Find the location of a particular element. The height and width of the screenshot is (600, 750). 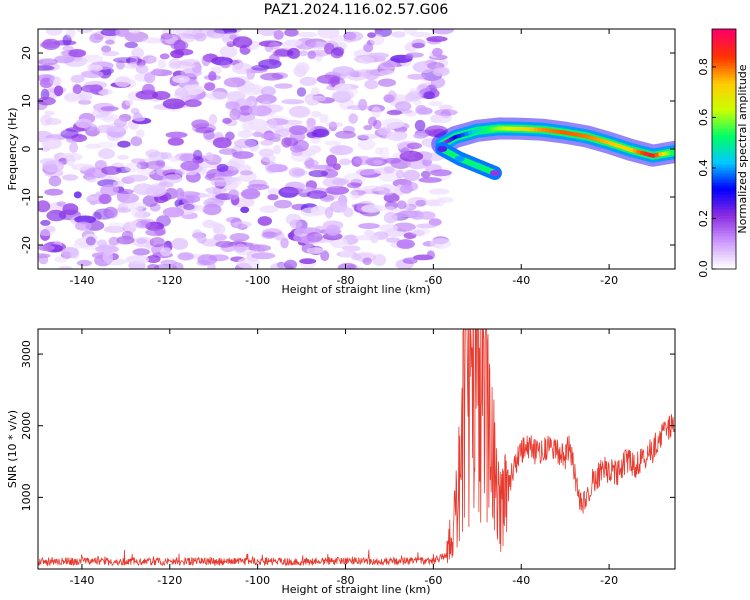

secondary-feature-point is located at coordinates (459, 158).